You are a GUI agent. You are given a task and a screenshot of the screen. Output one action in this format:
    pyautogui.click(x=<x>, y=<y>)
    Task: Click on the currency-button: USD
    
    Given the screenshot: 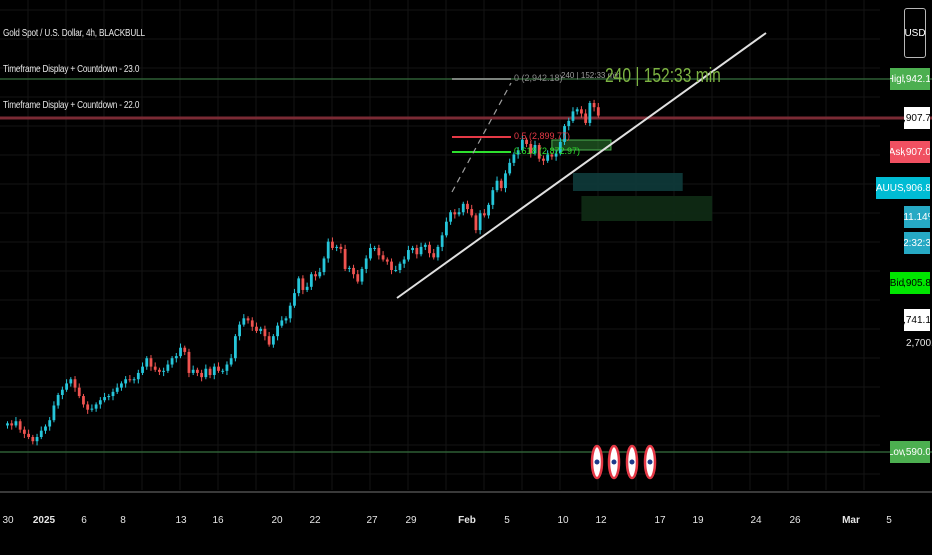 What is the action you would take?
    pyautogui.click(x=915, y=33)
    